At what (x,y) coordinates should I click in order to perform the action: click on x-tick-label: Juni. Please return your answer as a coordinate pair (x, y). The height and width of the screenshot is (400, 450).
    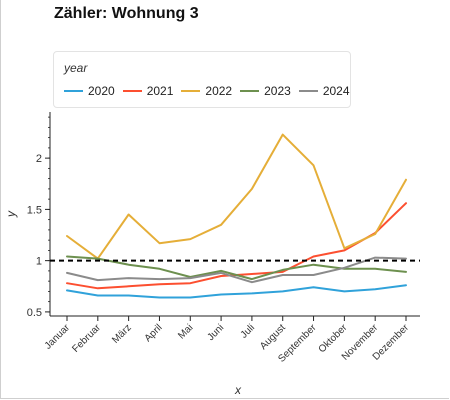
    Looking at the image, I should click on (215, 332).